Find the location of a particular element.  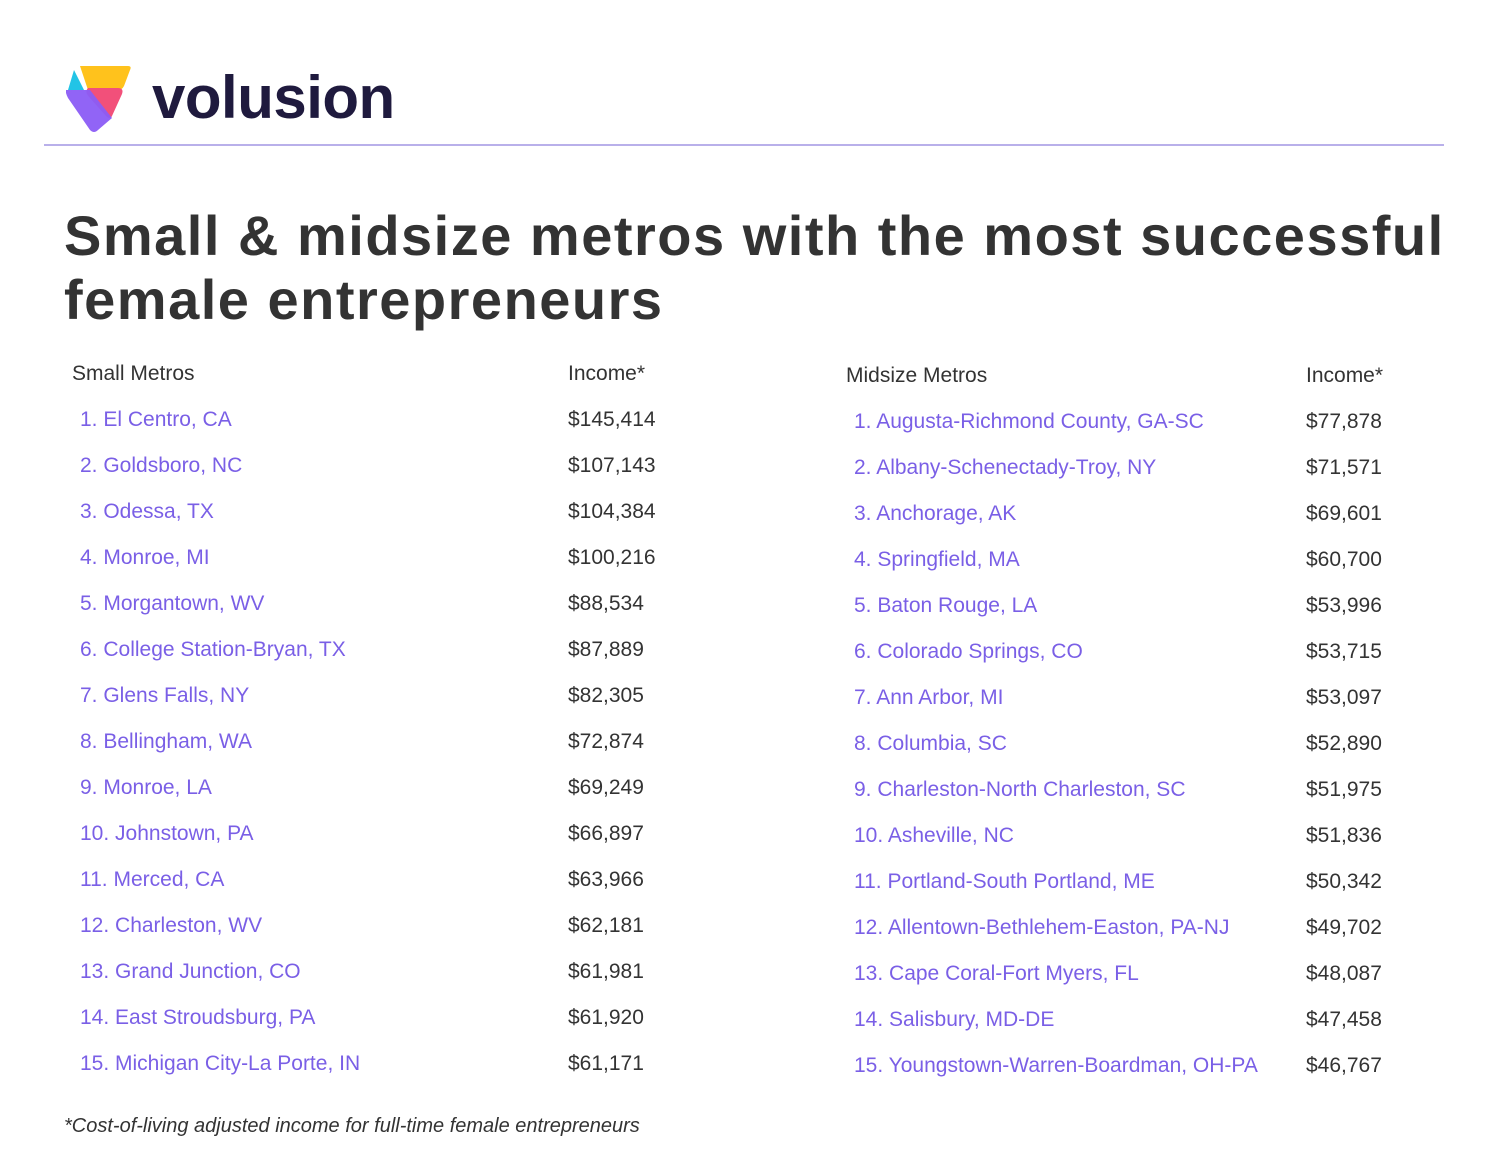

metro-name: 14. East Stroudsburg, PA is located at coordinates (198, 1017).